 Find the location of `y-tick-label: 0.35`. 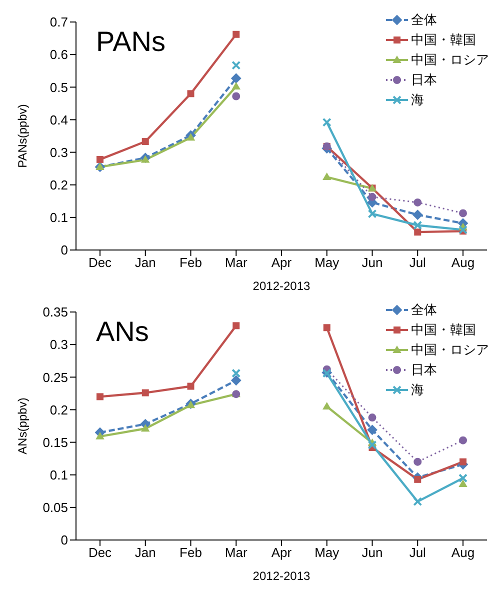

y-tick-label: 0.35 is located at coordinates (55, 312).